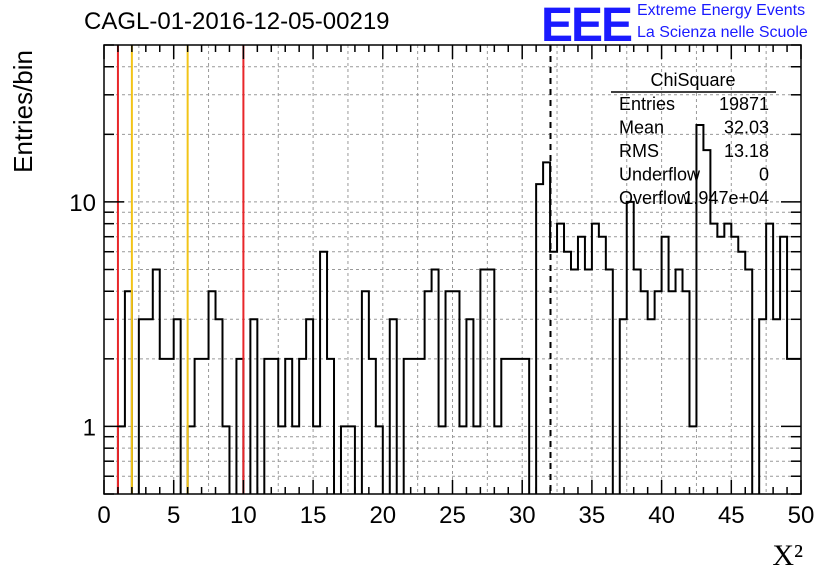 The width and height of the screenshot is (836, 572). Describe the element at coordinates (746, 151) in the screenshot. I see `stats-value: 13.18` at that location.